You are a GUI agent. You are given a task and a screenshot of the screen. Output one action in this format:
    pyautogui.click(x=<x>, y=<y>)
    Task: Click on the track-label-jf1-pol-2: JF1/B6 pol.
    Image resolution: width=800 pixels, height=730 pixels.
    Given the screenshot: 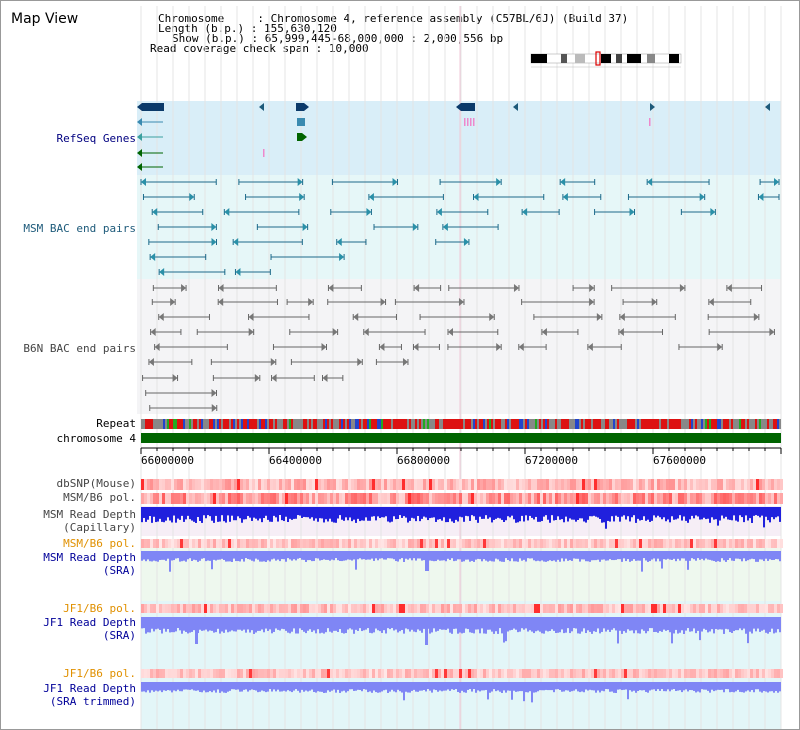 What is the action you would take?
    pyautogui.click(x=99, y=673)
    